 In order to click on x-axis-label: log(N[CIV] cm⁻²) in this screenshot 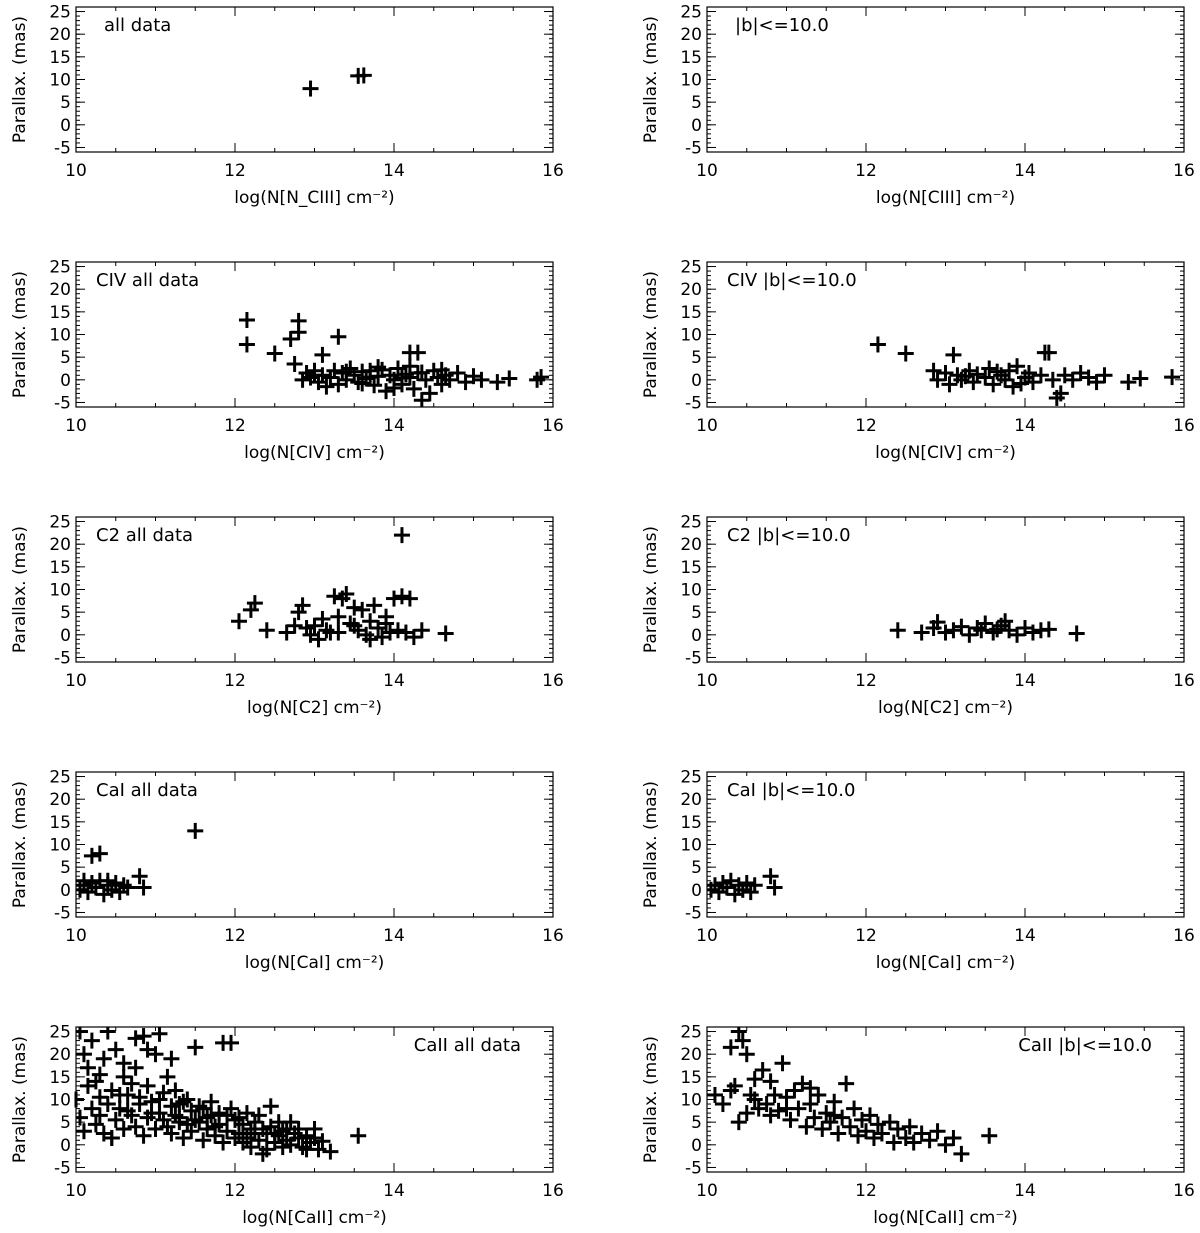, I will do `click(314, 453)`.